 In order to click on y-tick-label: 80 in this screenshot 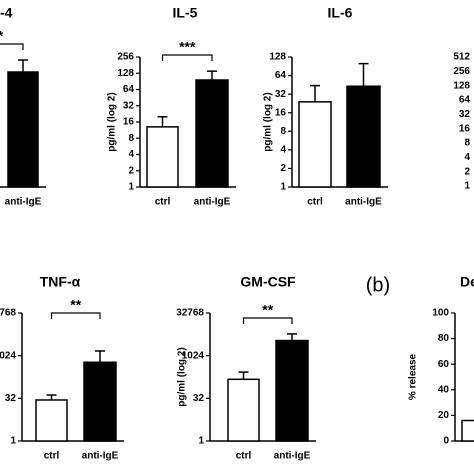, I will do `click(444, 338)`.